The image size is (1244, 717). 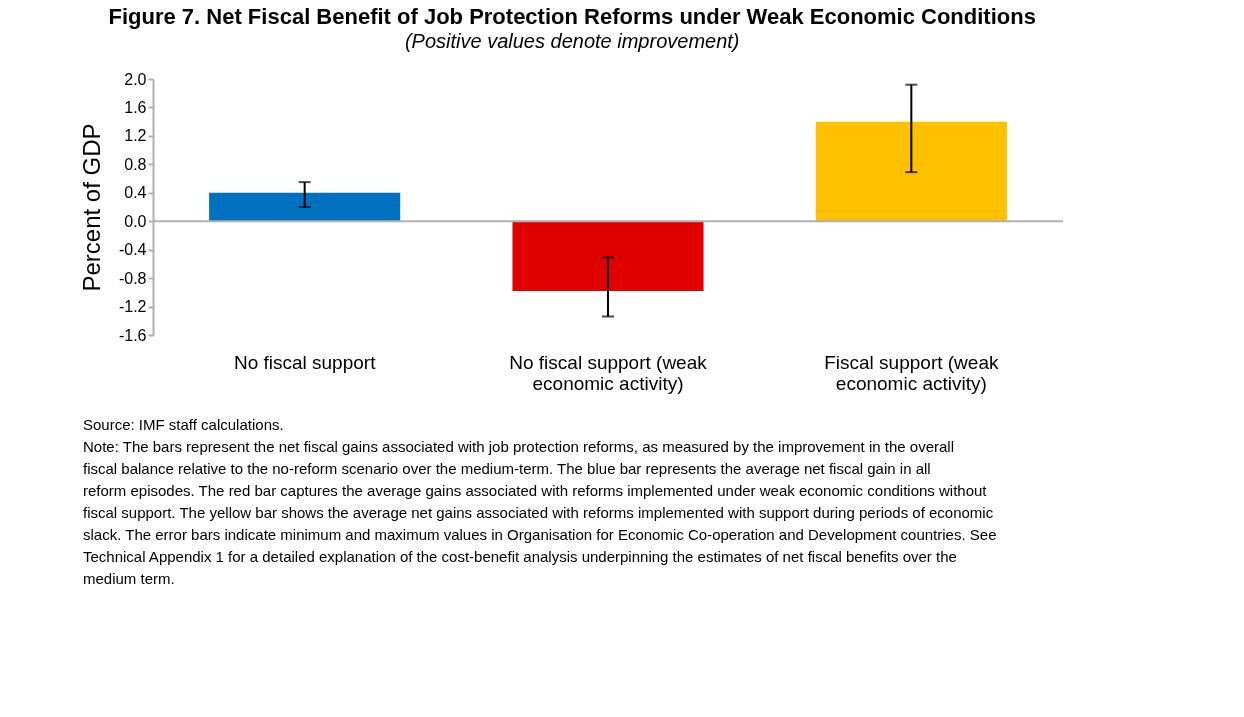 What do you see at coordinates (91, 207) in the screenshot?
I see `y-axis-title: Percent of GDP` at bounding box center [91, 207].